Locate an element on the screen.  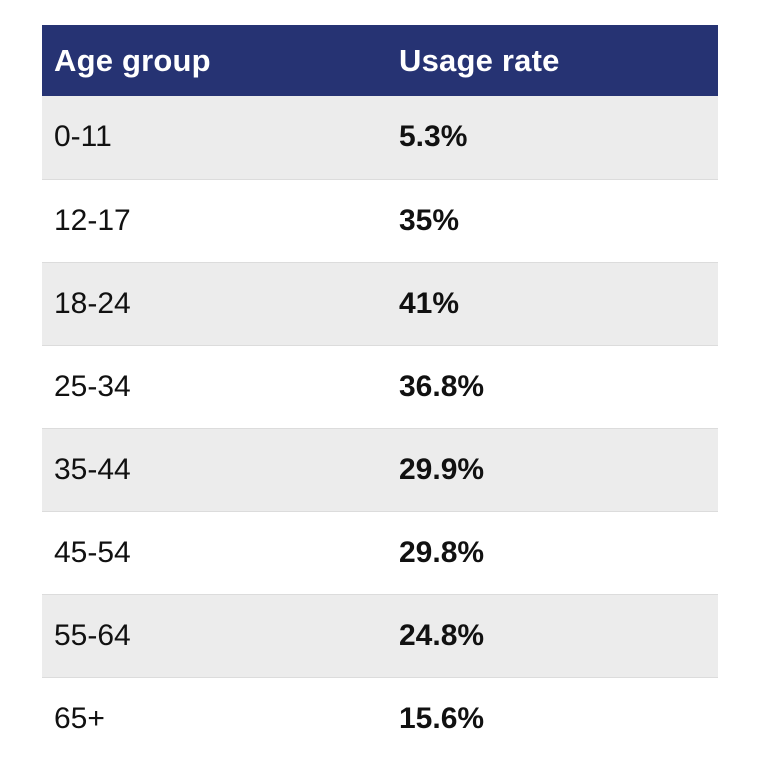
usage-rate-cell: 29.8% is located at coordinates (442, 552).